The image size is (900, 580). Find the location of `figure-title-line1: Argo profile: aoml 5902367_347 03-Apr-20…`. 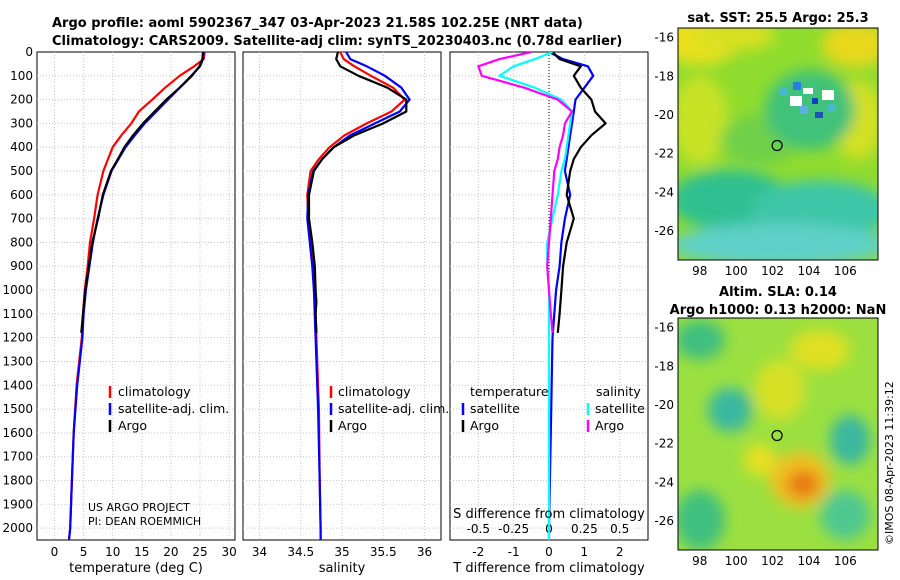

figure-title-line1: Argo profile: aoml 5902367_347 03-Apr-20… is located at coordinates (317, 23).